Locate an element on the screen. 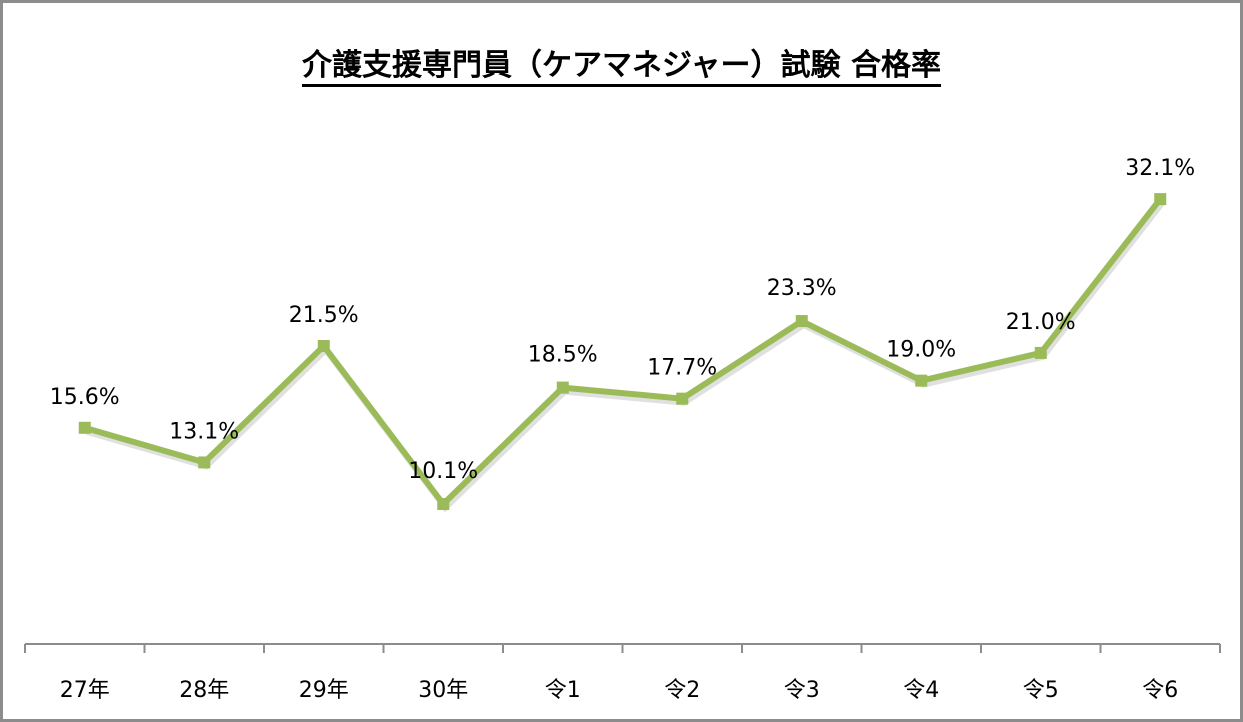 This screenshot has height=722, width=1243. data-label: 23.3% is located at coordinates (802, 288).